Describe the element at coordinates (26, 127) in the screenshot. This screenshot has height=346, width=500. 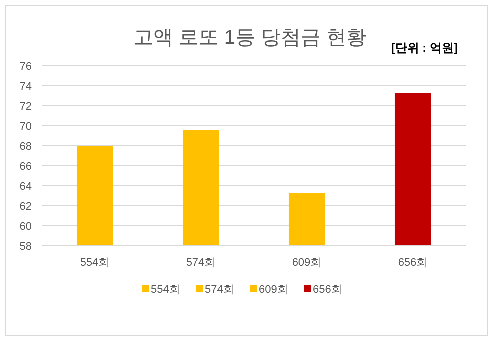
I see `y-tick-label: 70` at that location.